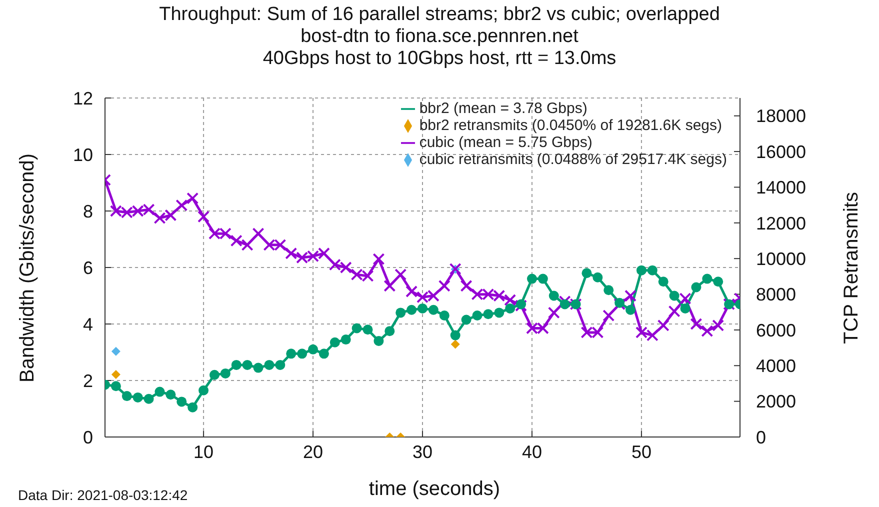 The image size is (879, 507). Describe the element at coordinates (82, 154) in the screenshot. I see `y-tick-label: 10` at that location.